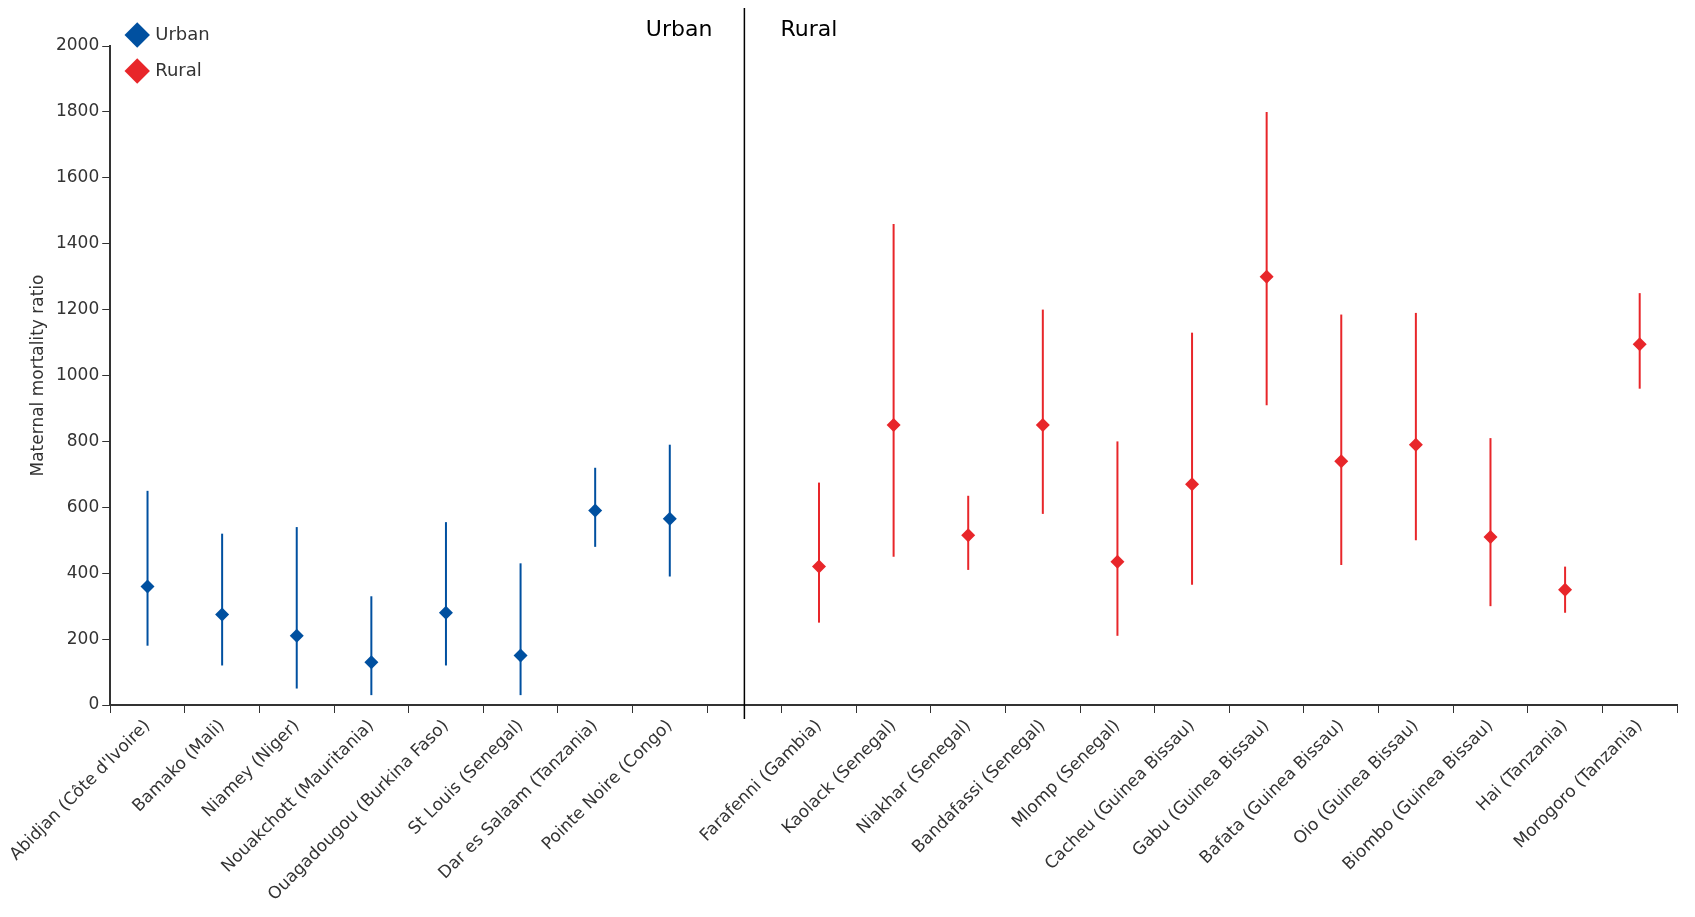  What do you see at coordinates (77, 44) in the screenshot?
I see `y-tick-label: 2000` at bounding box center [77, 44].